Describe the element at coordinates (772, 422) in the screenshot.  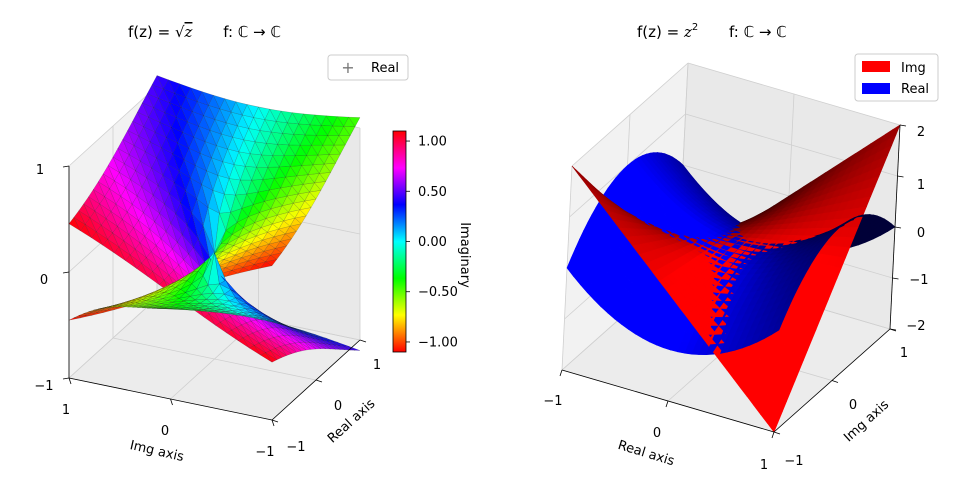
I see `img-surface-facet` at that location.